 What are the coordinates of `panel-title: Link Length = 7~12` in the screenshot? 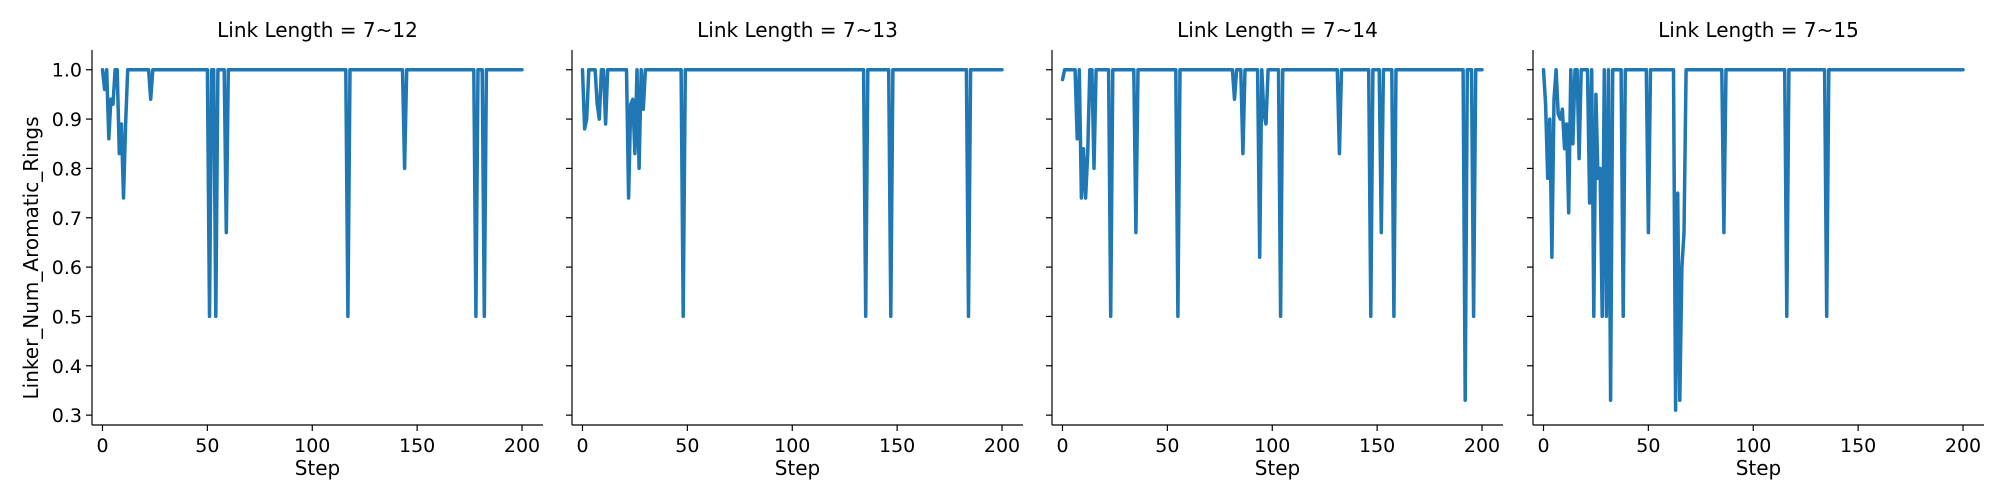 It's located at (317, 30).